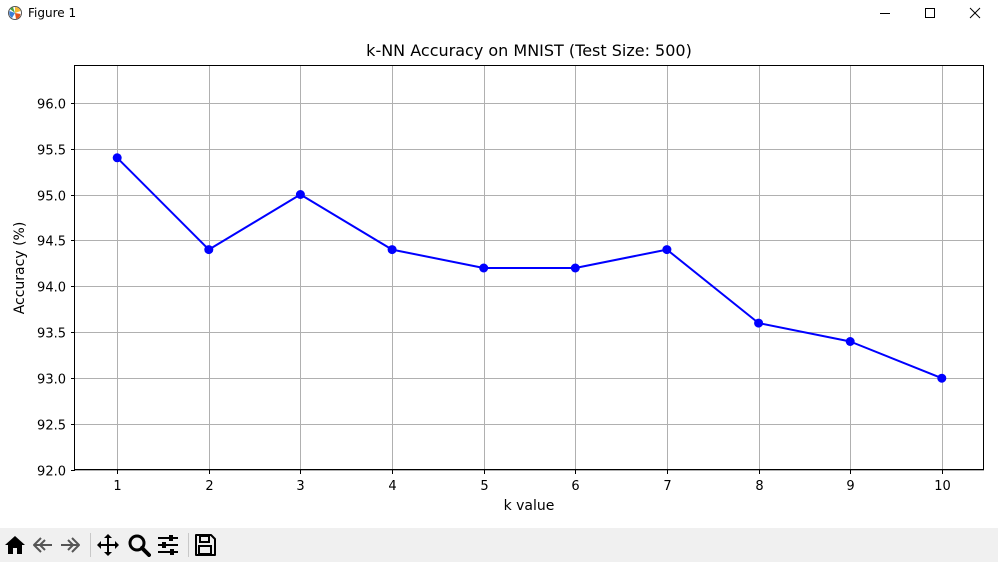  What do you see at coordinates (51, 426) in the screenshot?
I see `y-tick-label: 92.5` at bounding box center [51, 426].